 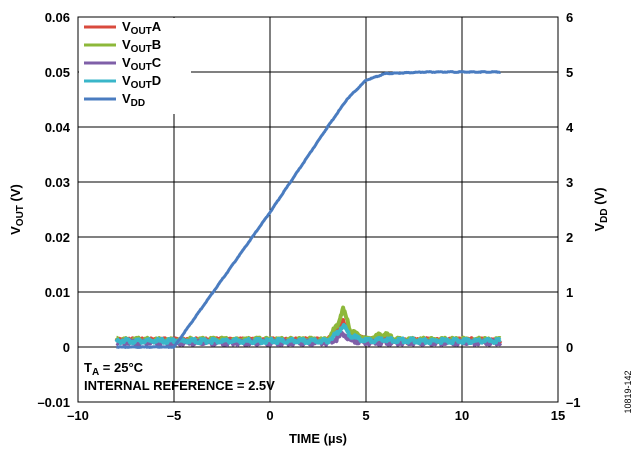 What do you see at coordinates (628, 391) in the screenshot?
I see `figure-id: 10819-142` at bounding box center [628, 391].